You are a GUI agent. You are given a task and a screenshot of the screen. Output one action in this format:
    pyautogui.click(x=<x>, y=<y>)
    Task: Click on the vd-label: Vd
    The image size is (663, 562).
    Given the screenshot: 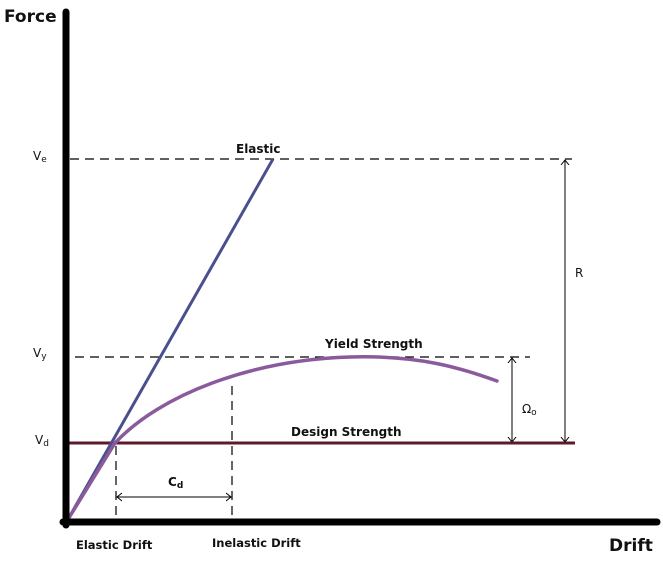 What is the action you would take?
    pyautogui.click(x=42, y=441)
    